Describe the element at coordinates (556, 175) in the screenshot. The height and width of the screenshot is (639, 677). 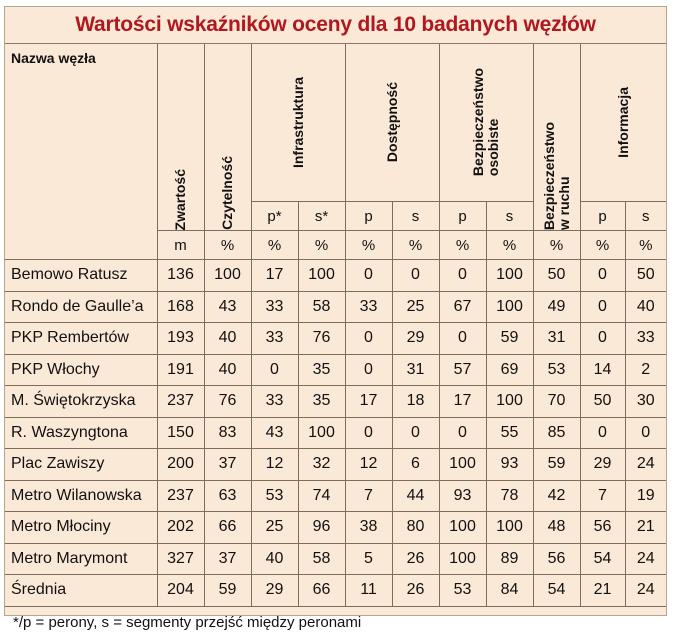
I see `header-bezp-ruchu-label: Bezpieczeństwo w ruchu` at that location.